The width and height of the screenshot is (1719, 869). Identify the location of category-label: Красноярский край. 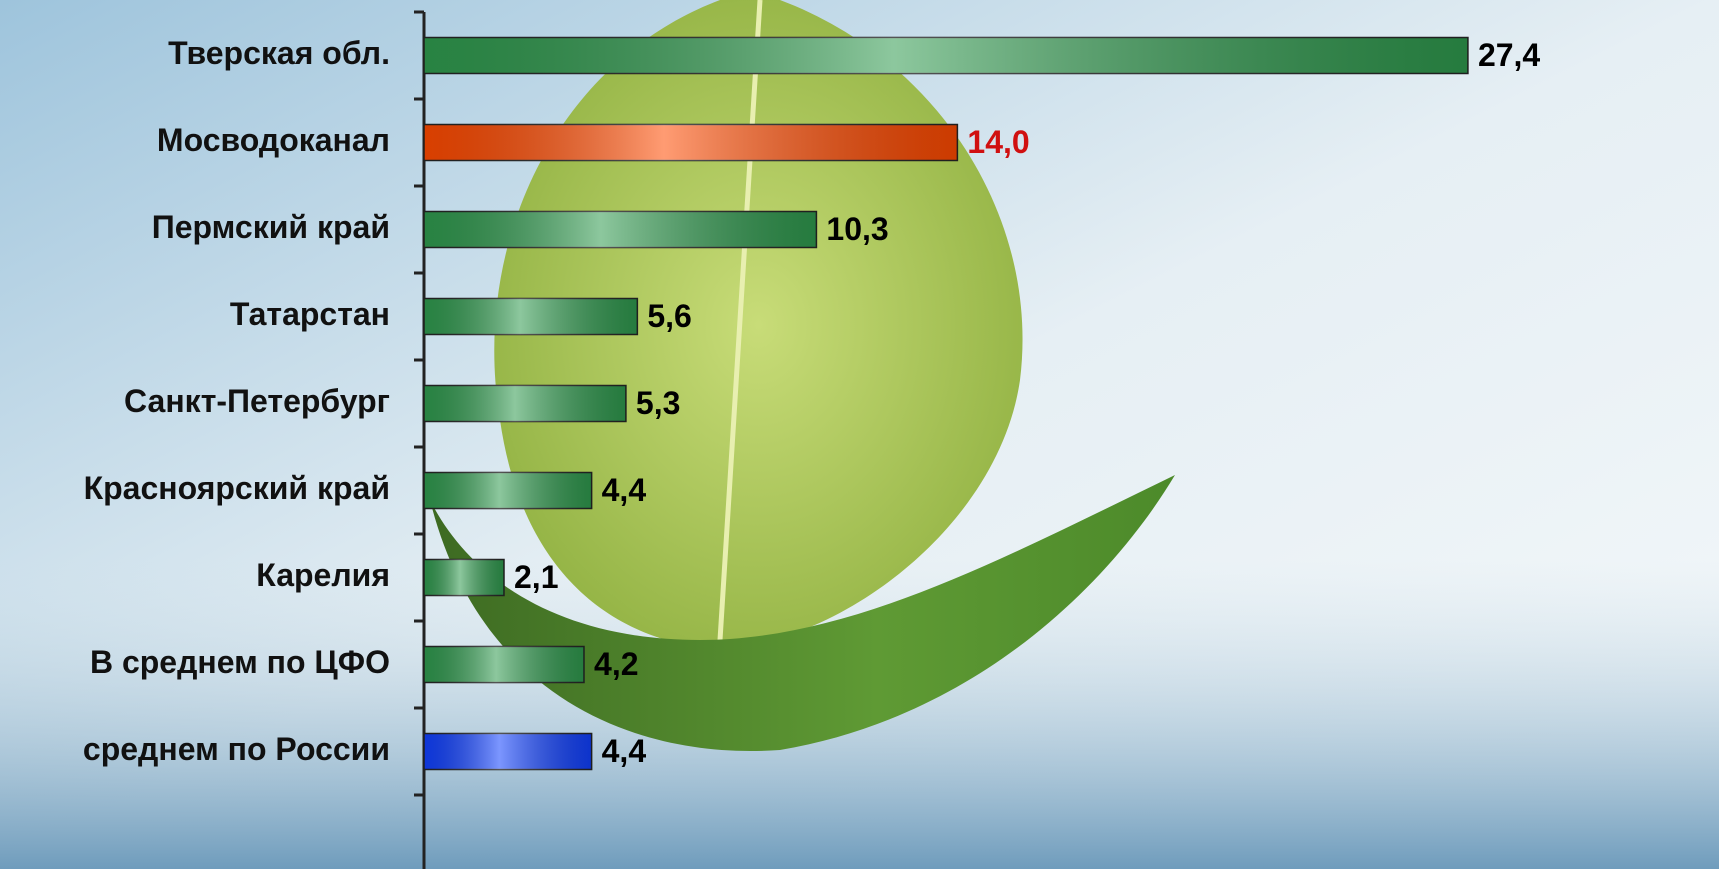
(237, 488).